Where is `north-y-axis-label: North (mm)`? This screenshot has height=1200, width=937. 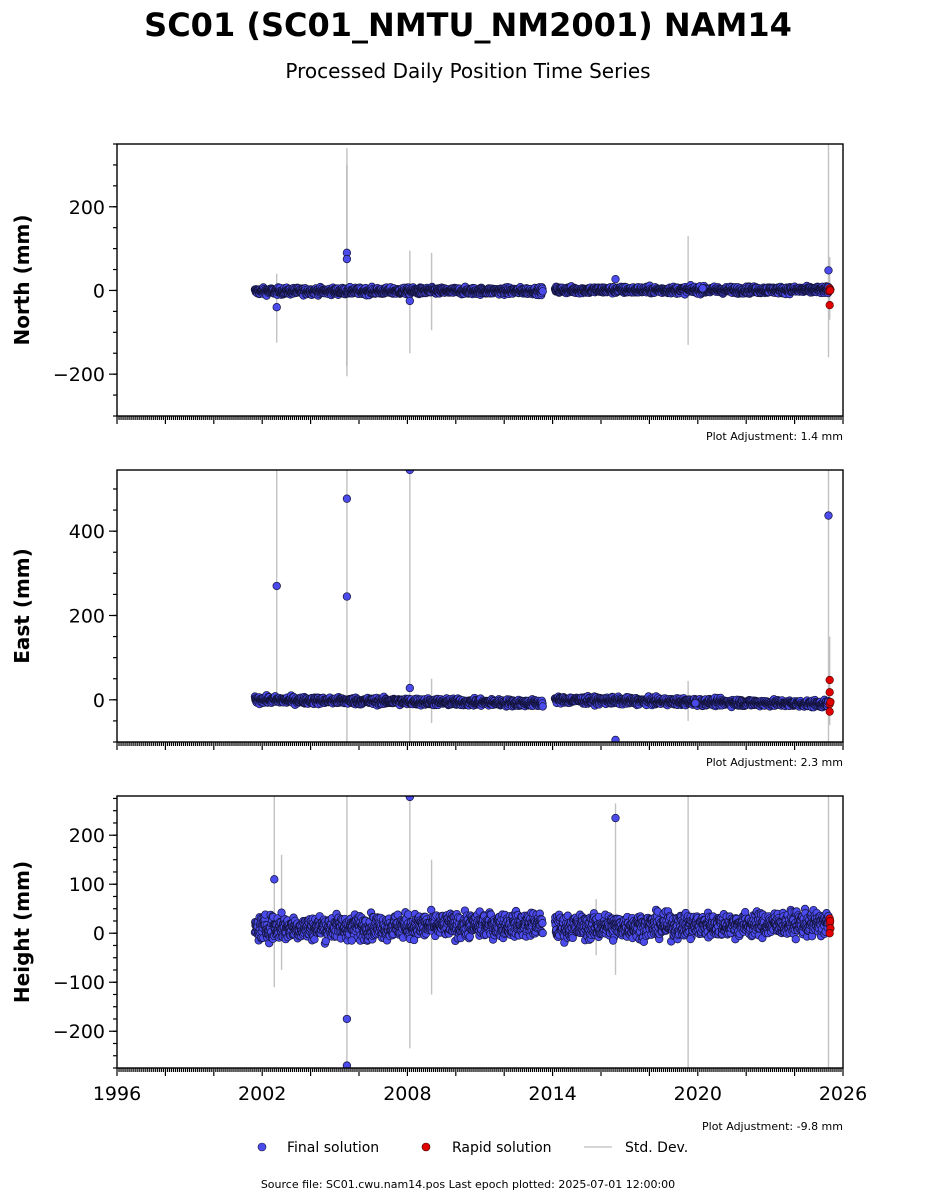 north-y-axis-label: North (mm) is located at coordinates (22, 279).